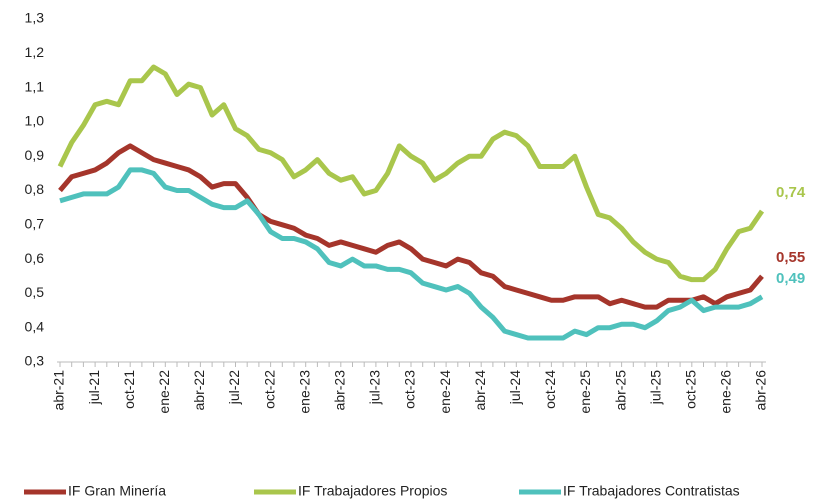  I want to click on x-tick-label: ene-24, so click(445, 392).